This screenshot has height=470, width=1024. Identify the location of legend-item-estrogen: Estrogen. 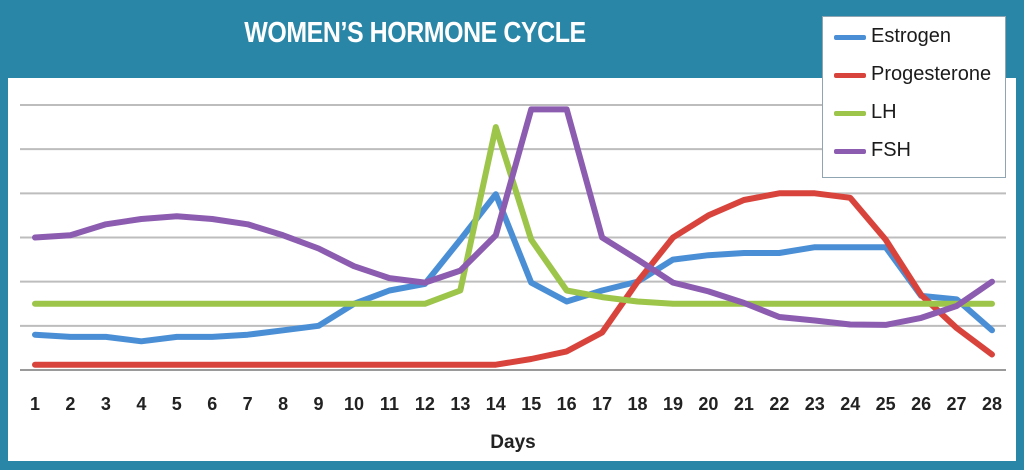
(915, 38).